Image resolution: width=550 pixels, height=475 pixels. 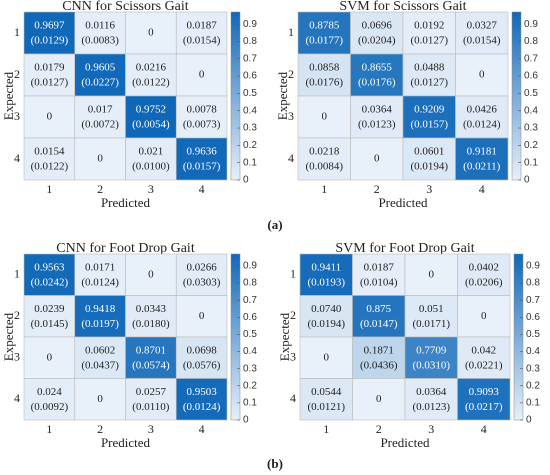 I want to click on colorbar-tick-label: 0.5, so click(x=250, y=334).